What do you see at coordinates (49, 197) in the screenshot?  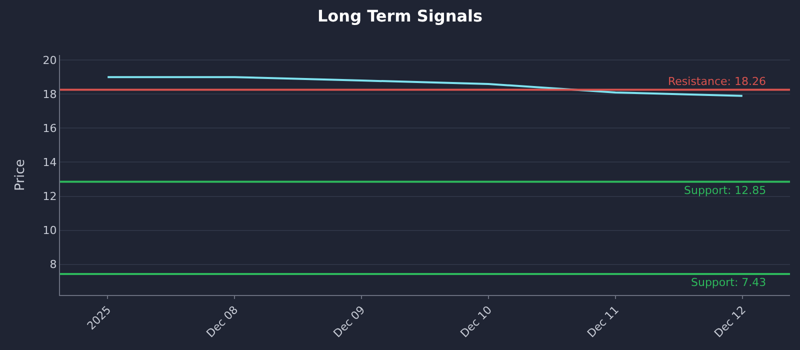 I see `y-tick-label: 12` at bounding box center [49, 197].